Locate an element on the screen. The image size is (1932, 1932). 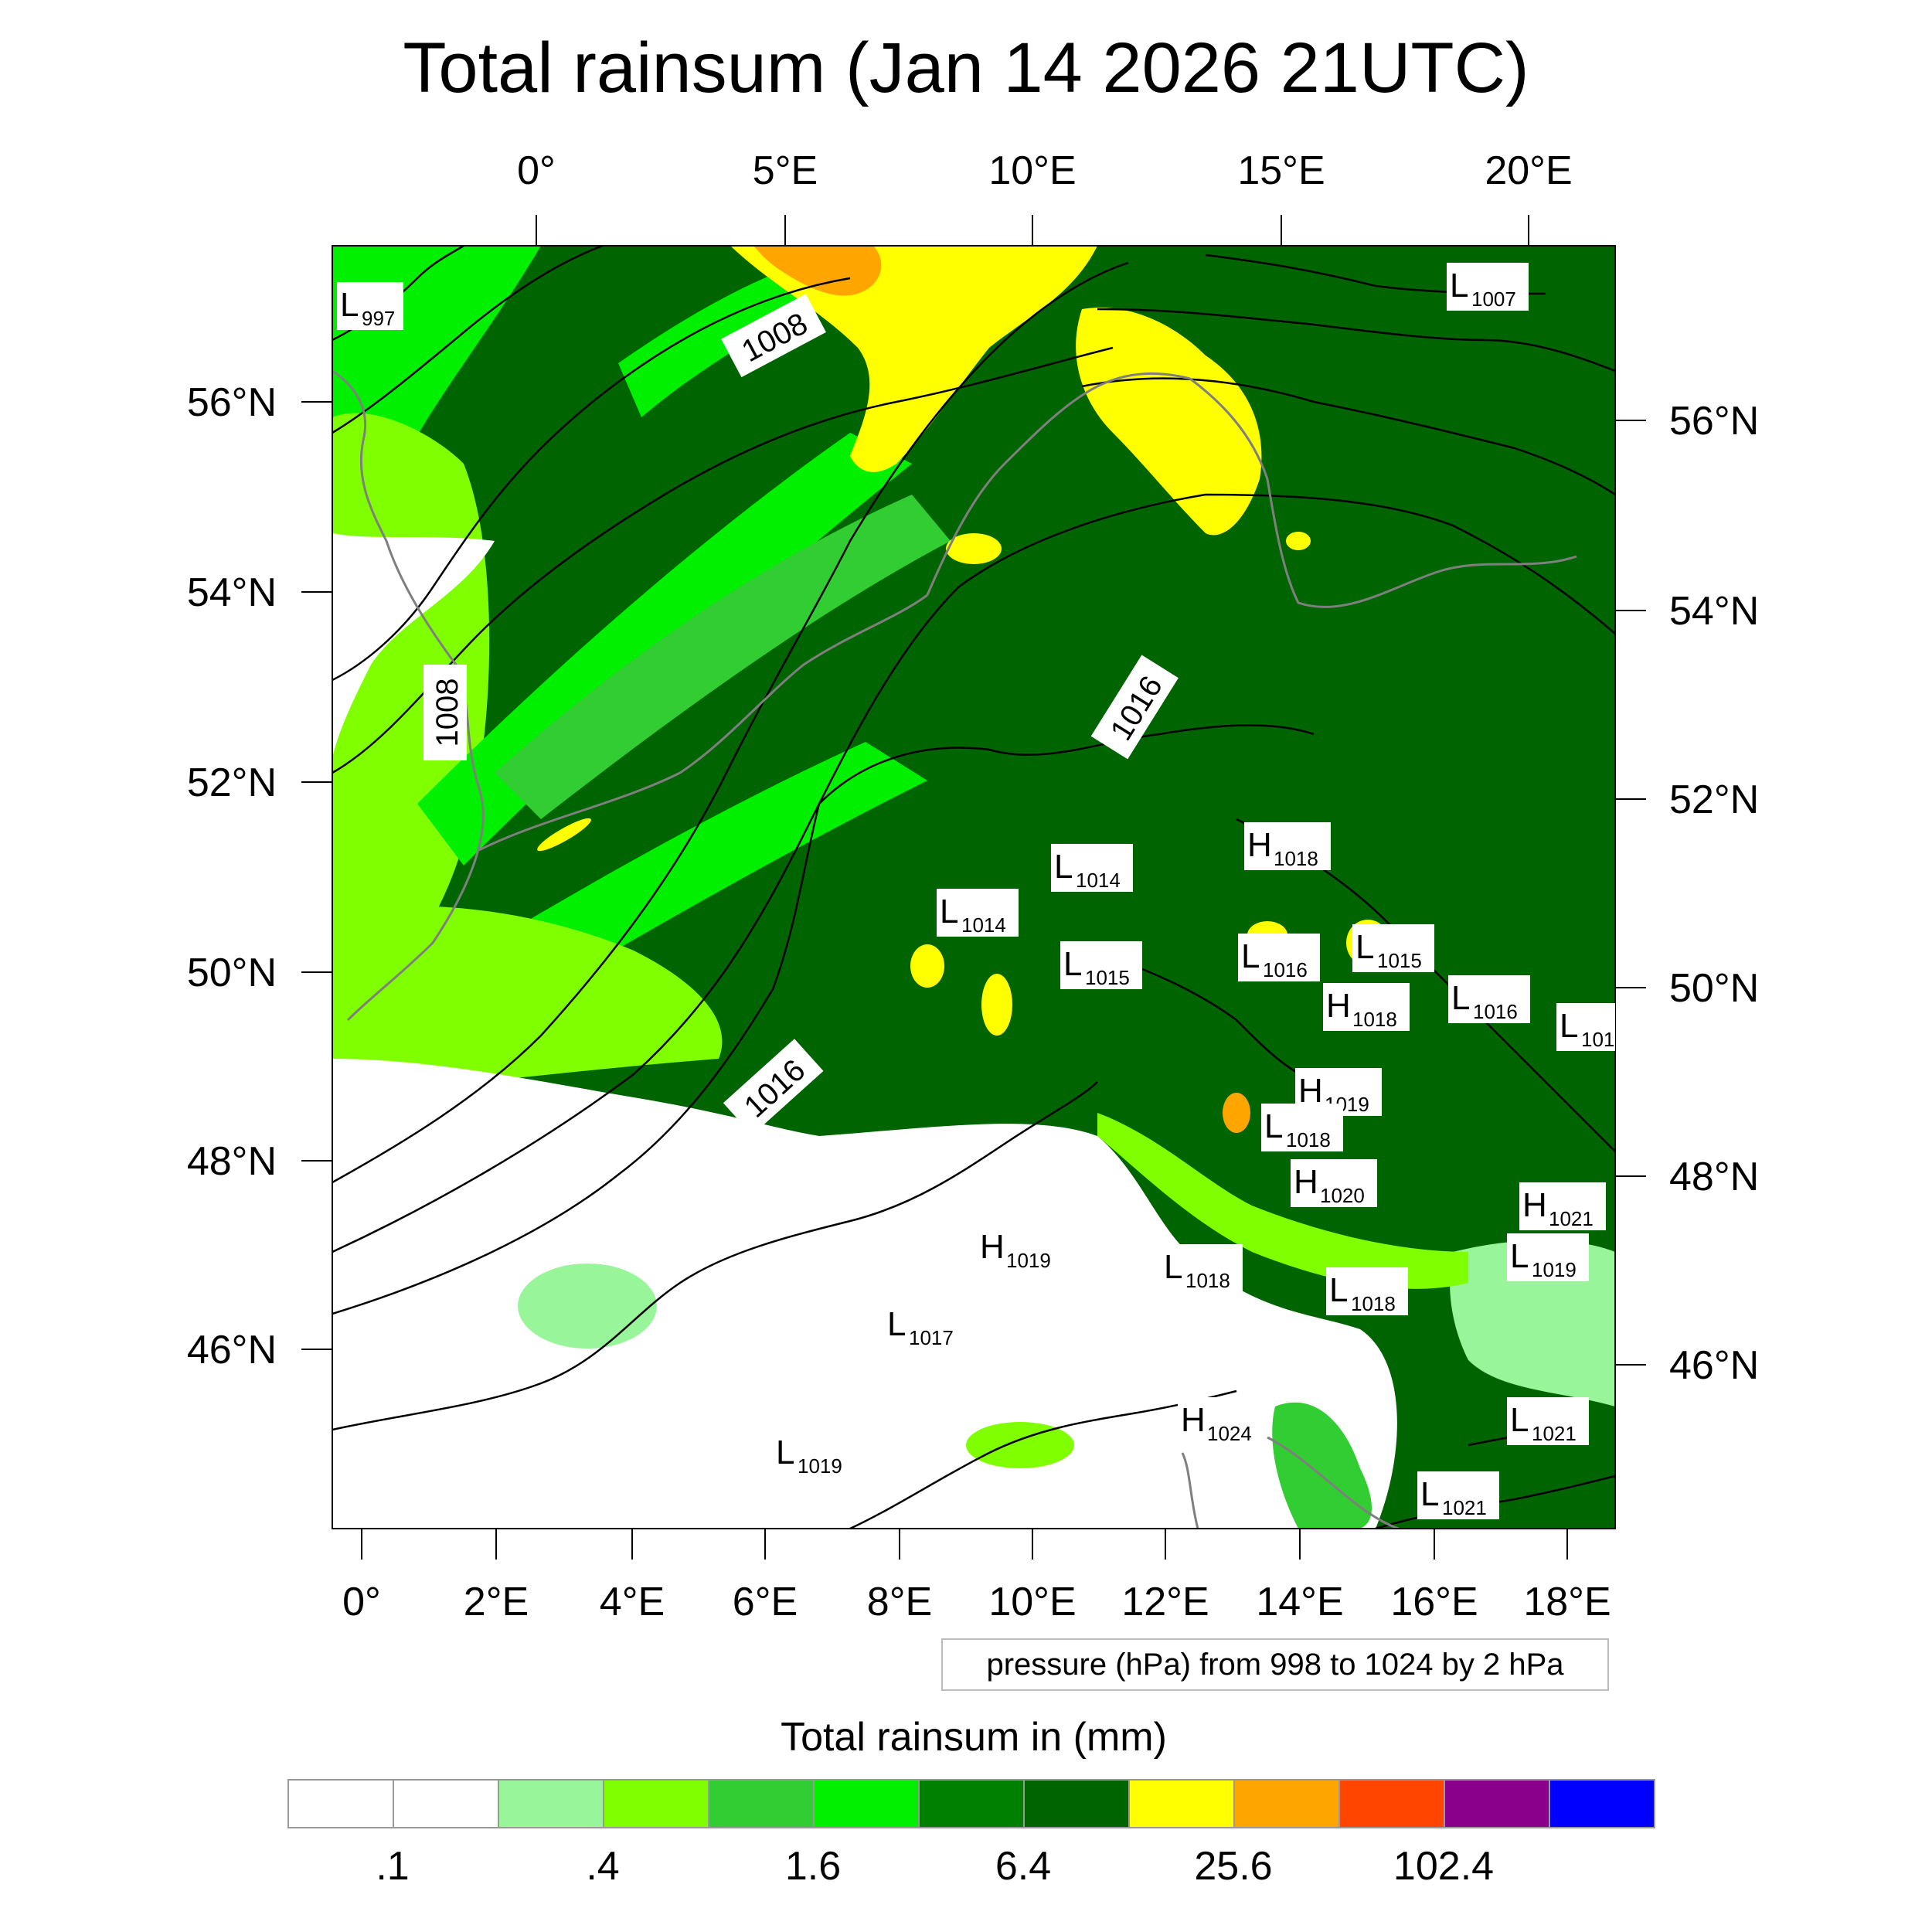
bottom-lon-label: 2°E is located at coordinates (496, 1602).